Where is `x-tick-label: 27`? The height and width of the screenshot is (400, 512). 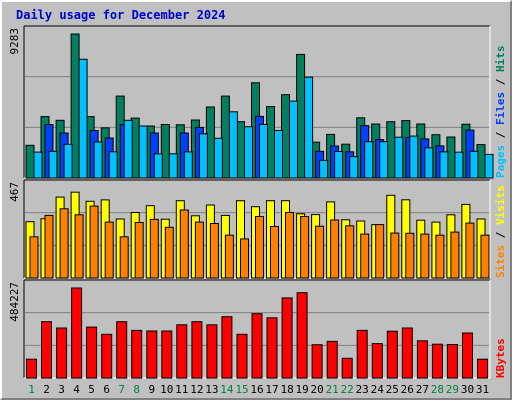
x-tick-label: 27 is located at coordinates (422, 389).